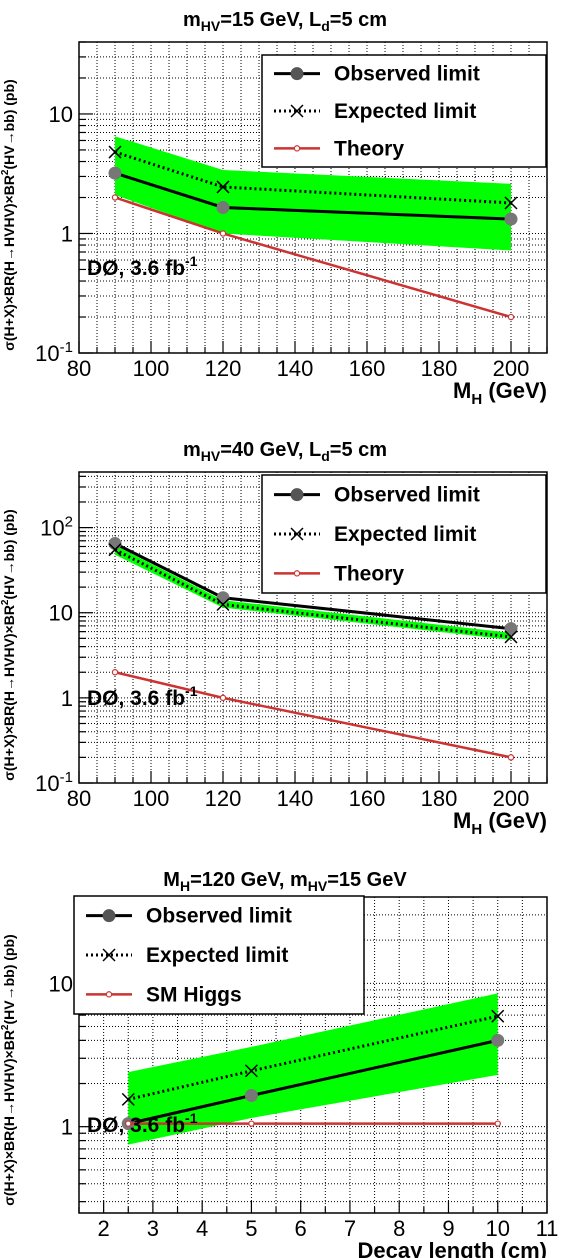  What do you see at coordinates (202, 1228) in the screenshot?
I see `x-tick-label: 4` at bounding box center [202, 1228].